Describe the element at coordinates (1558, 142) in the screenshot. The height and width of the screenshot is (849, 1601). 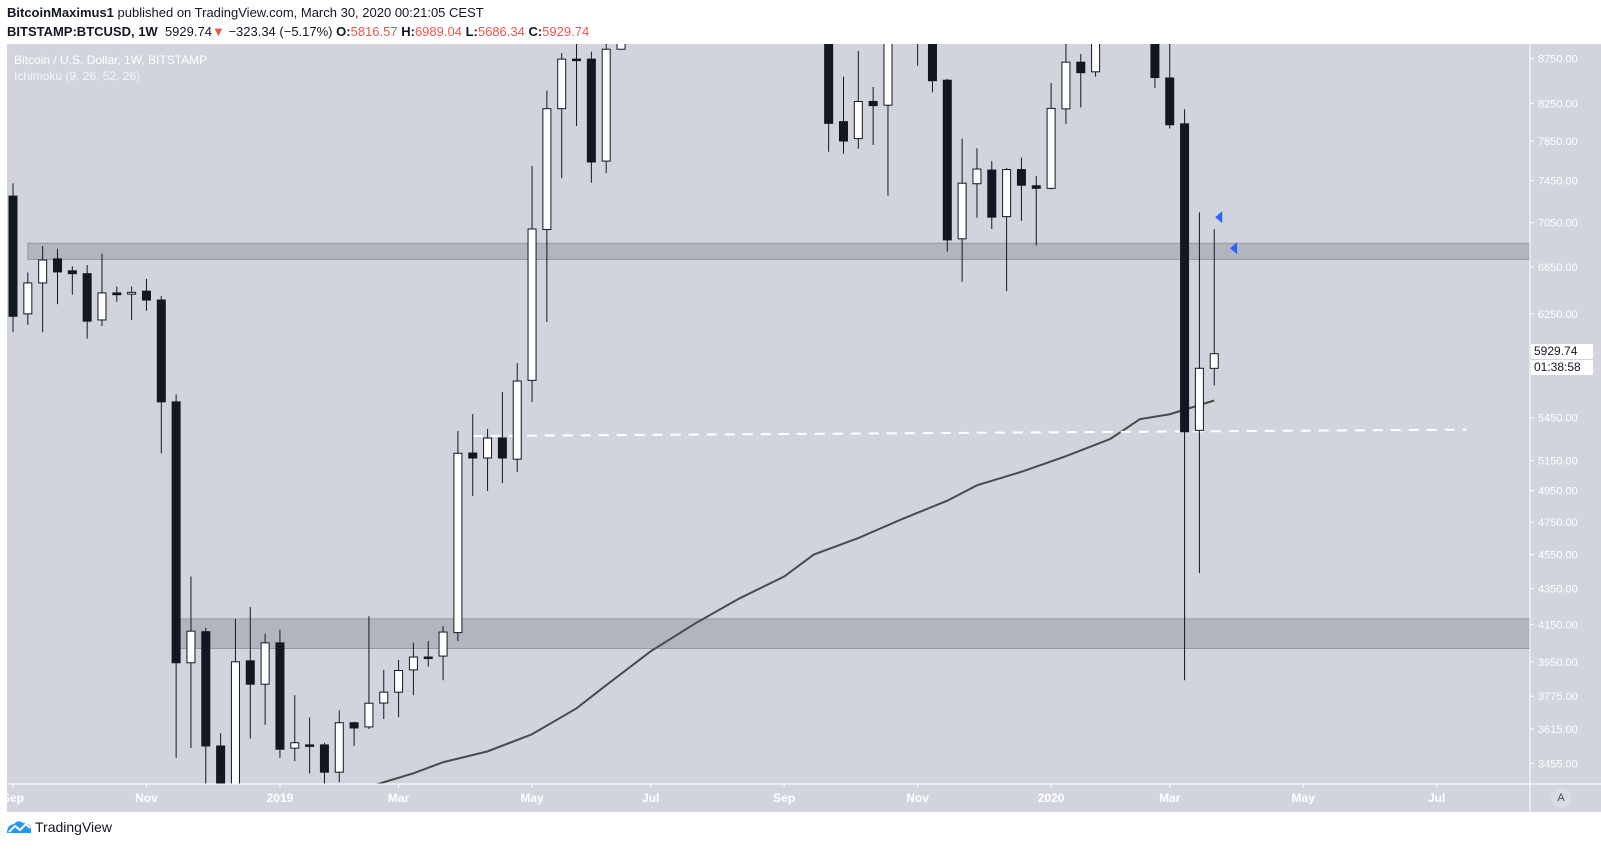
I see `price-tick-label: 7850.00` at that location.